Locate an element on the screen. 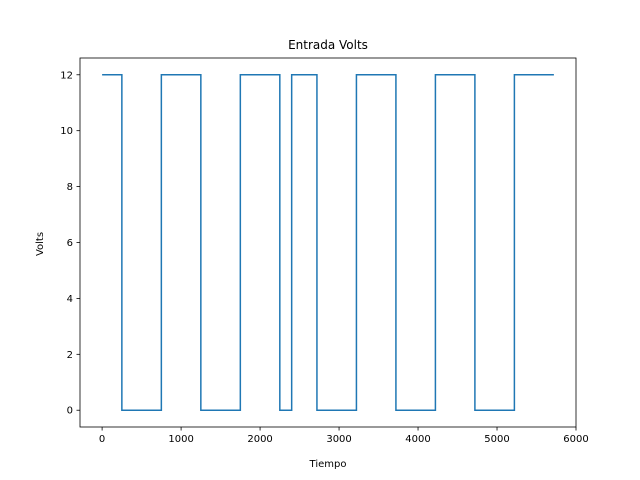  y-tick-label: 0 is located at coordinates (70, 411).